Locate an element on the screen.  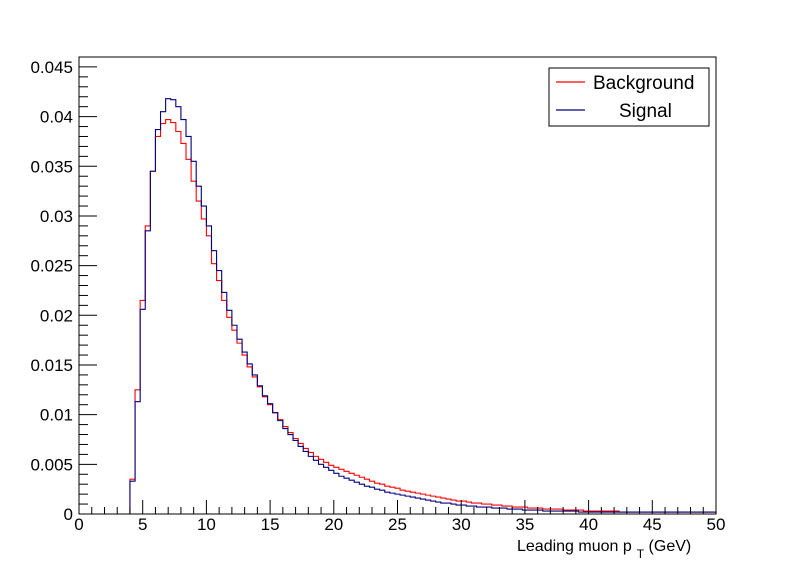
x-tick-label: 30 is located at coordinates (461, 524).